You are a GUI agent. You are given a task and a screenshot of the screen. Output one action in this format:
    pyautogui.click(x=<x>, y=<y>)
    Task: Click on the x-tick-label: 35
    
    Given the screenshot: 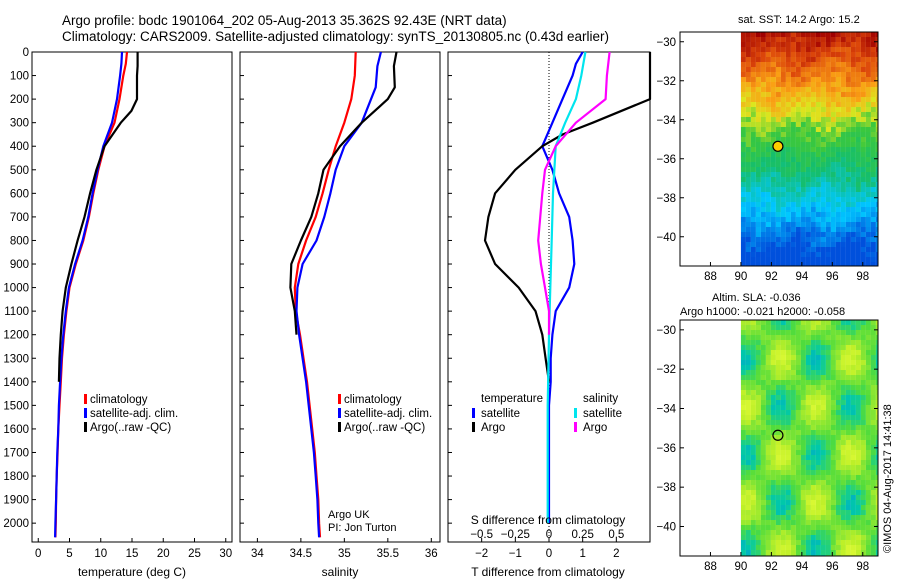 What is the action you would take?
    pyautogui.click(x=344, y=554)
    